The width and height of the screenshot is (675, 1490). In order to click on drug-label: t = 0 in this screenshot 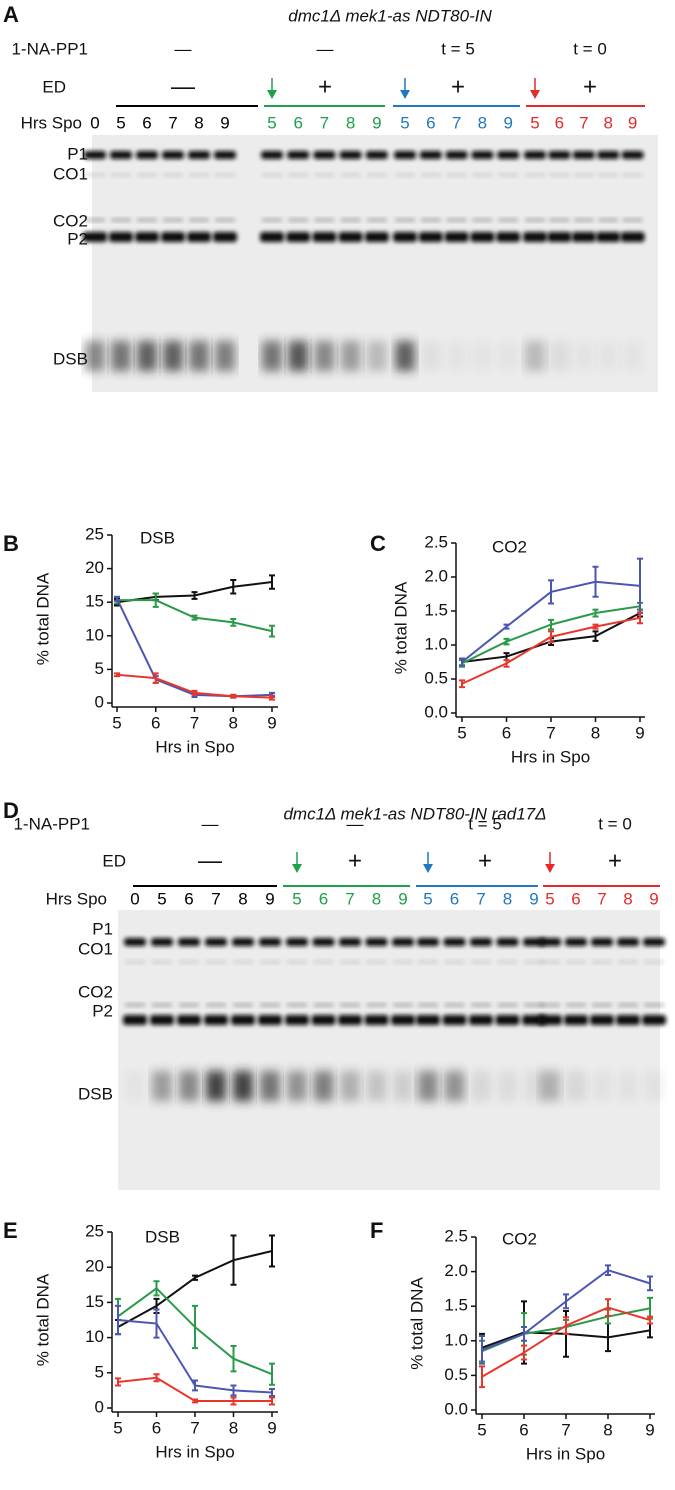, I will do `click(615, 823)`.